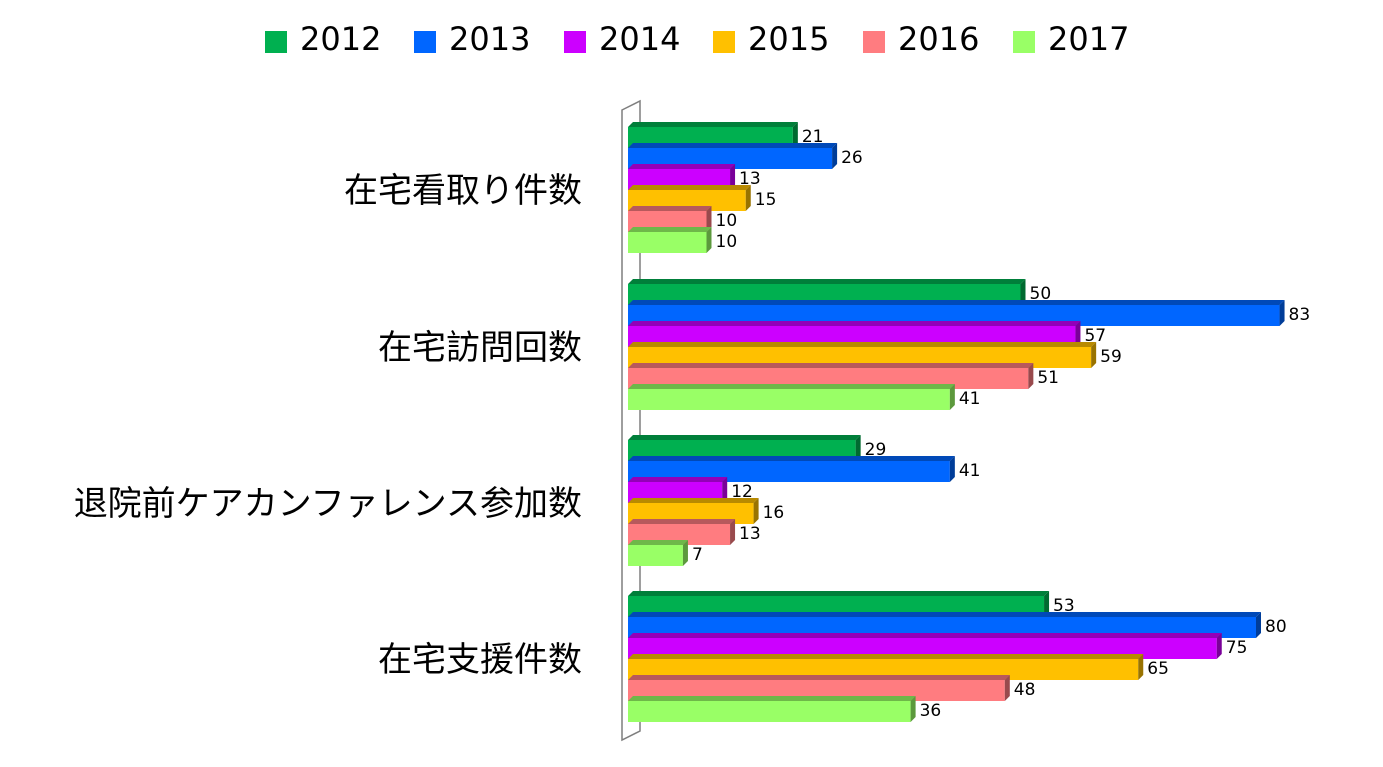  Describe the element at coordinates (328, 504) in the screenshot. I see `category-label-3: 退院前ケアカンファレンス参加数` at that location.